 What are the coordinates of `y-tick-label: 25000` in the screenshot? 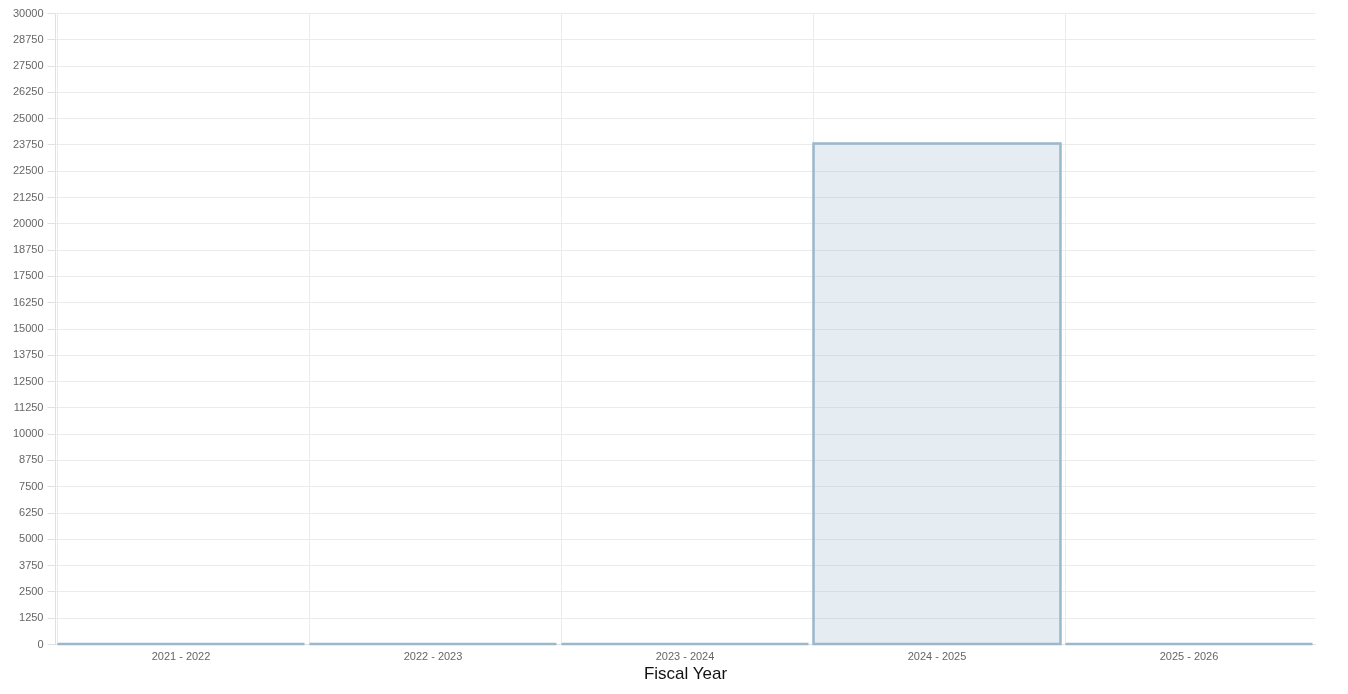 It's located at (28, 117).